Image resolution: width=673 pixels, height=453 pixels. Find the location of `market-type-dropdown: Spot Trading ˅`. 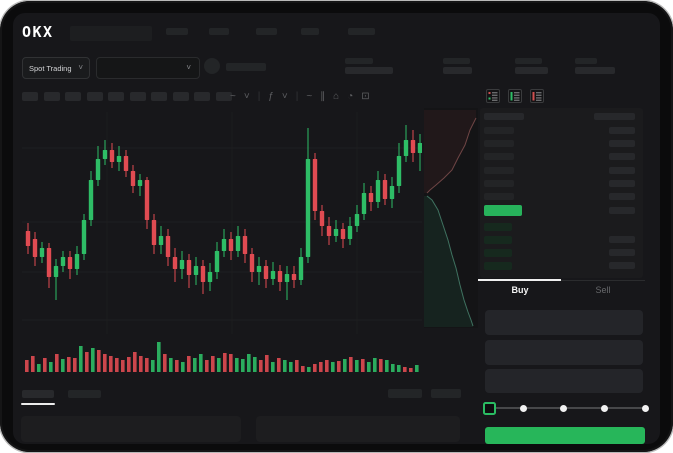

market-type-dropdown: Spot Trading ˅ is located at coordinates (56, 68).